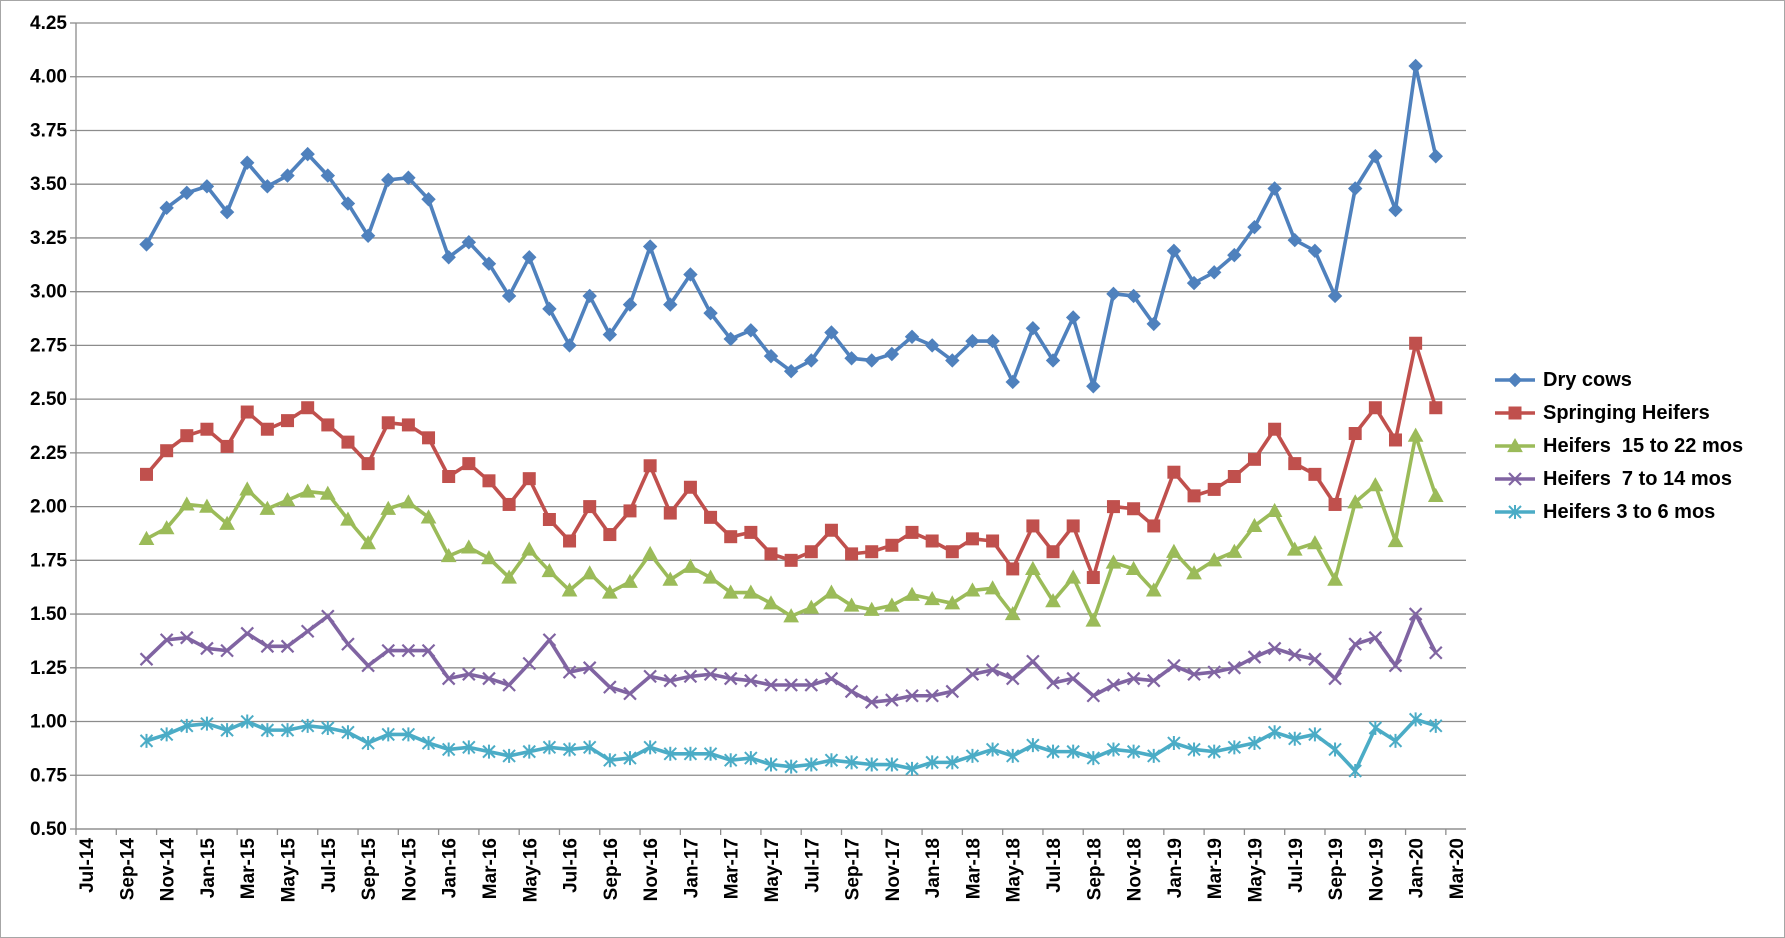  I want to click on x-tick-label: Mar-17, so click(732, 868).